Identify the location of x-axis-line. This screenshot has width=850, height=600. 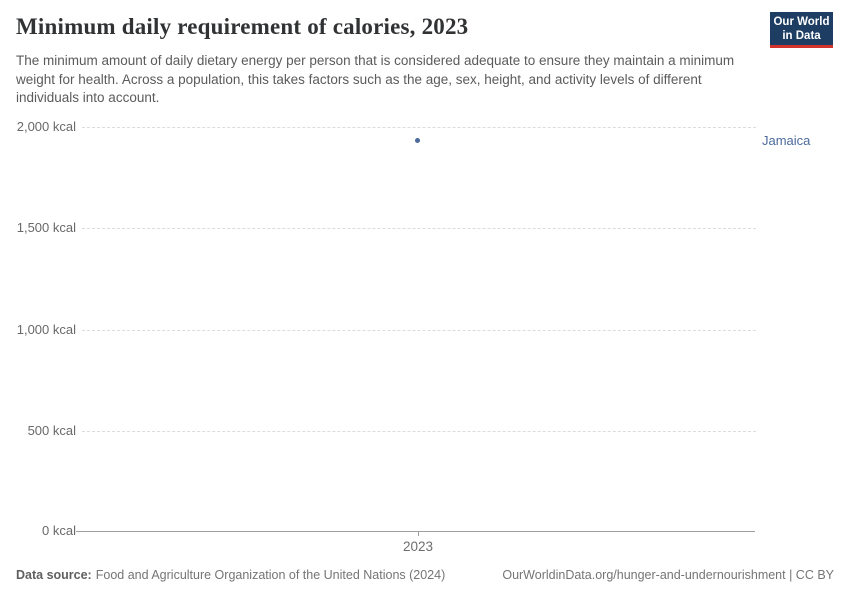
(415, 531).